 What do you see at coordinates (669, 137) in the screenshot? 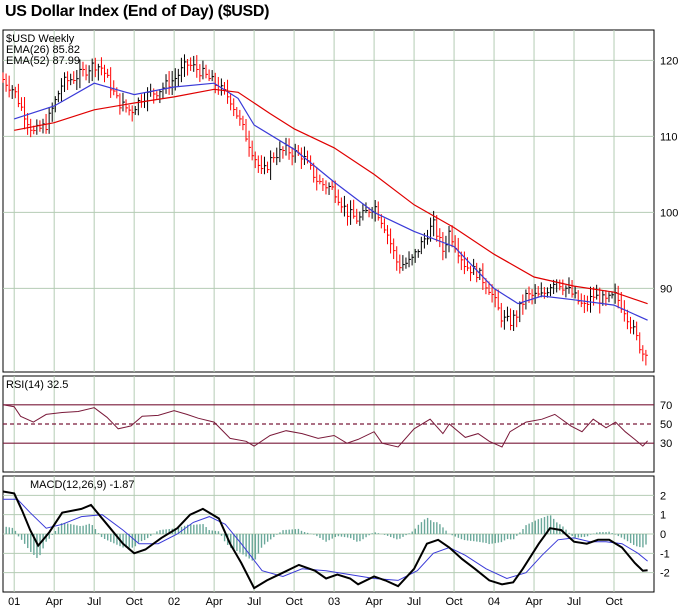
I see `y-tick-label: 110` at bounding box center [669, 137].